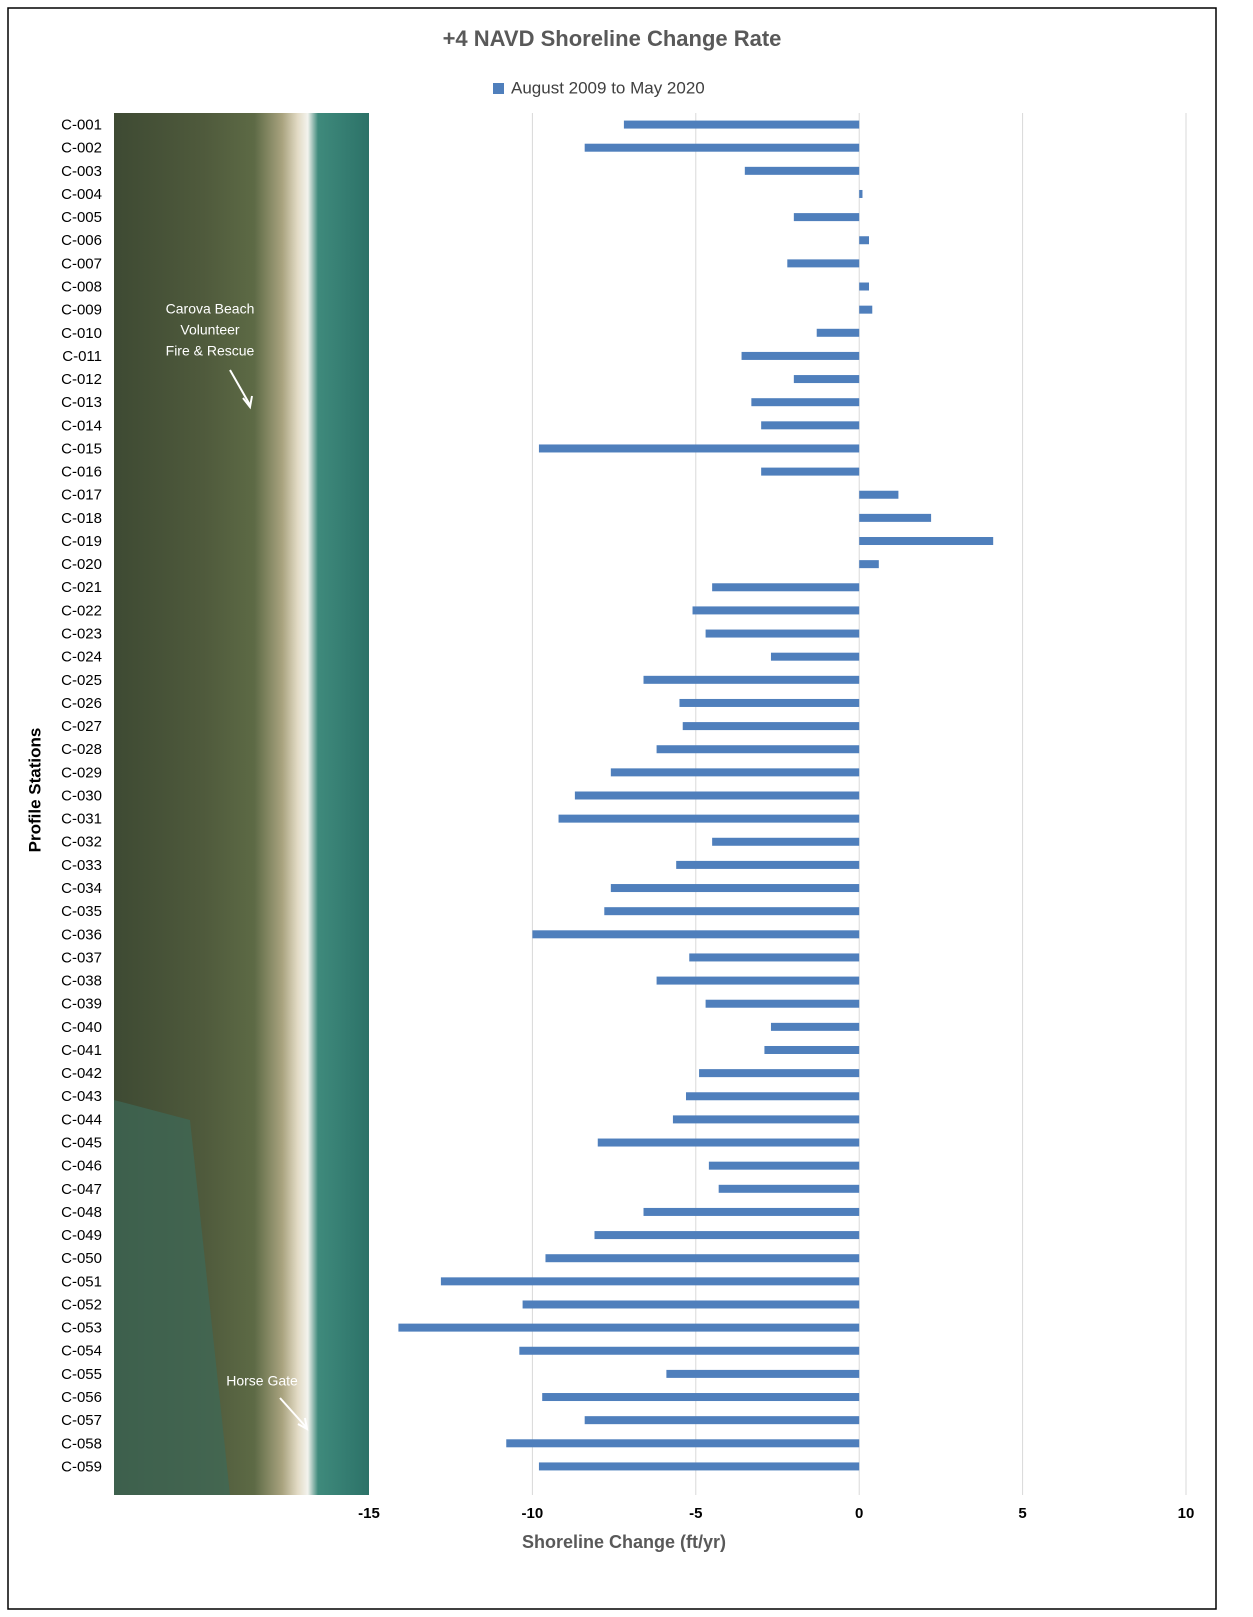  Describe the element at coordinates (859, 1513) in the screenshot. I see `x-tick-label: 0` at that location.